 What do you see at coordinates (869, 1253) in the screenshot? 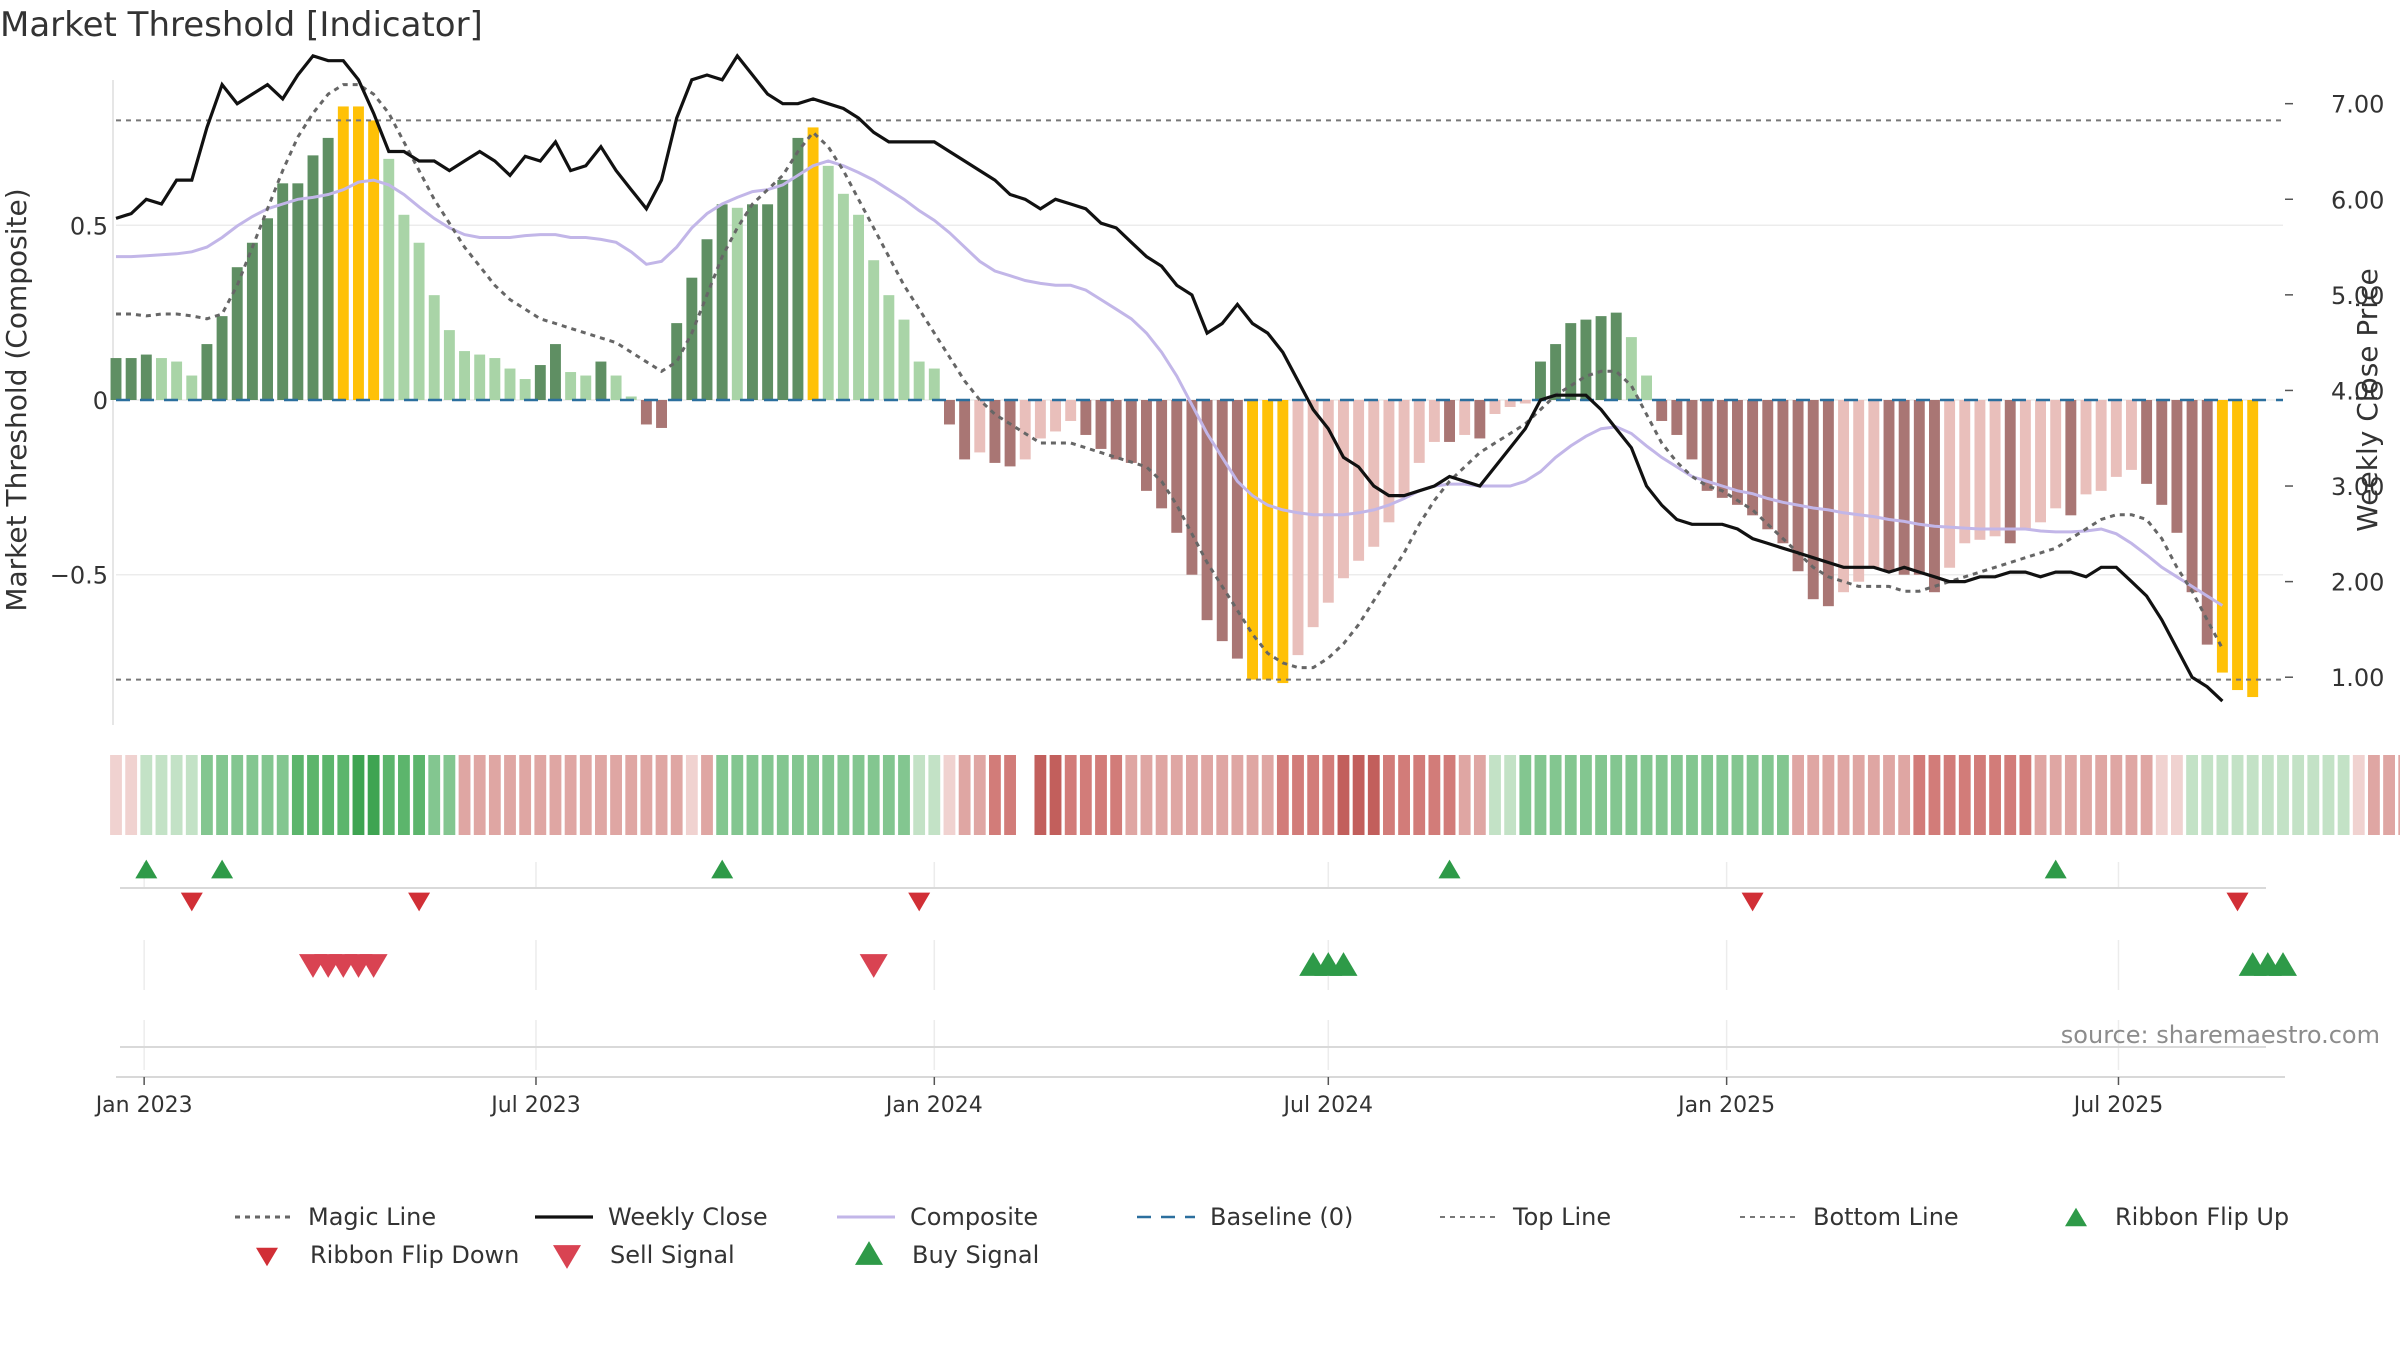
I see `legend-swatch` at bounding box center [869, 1253].